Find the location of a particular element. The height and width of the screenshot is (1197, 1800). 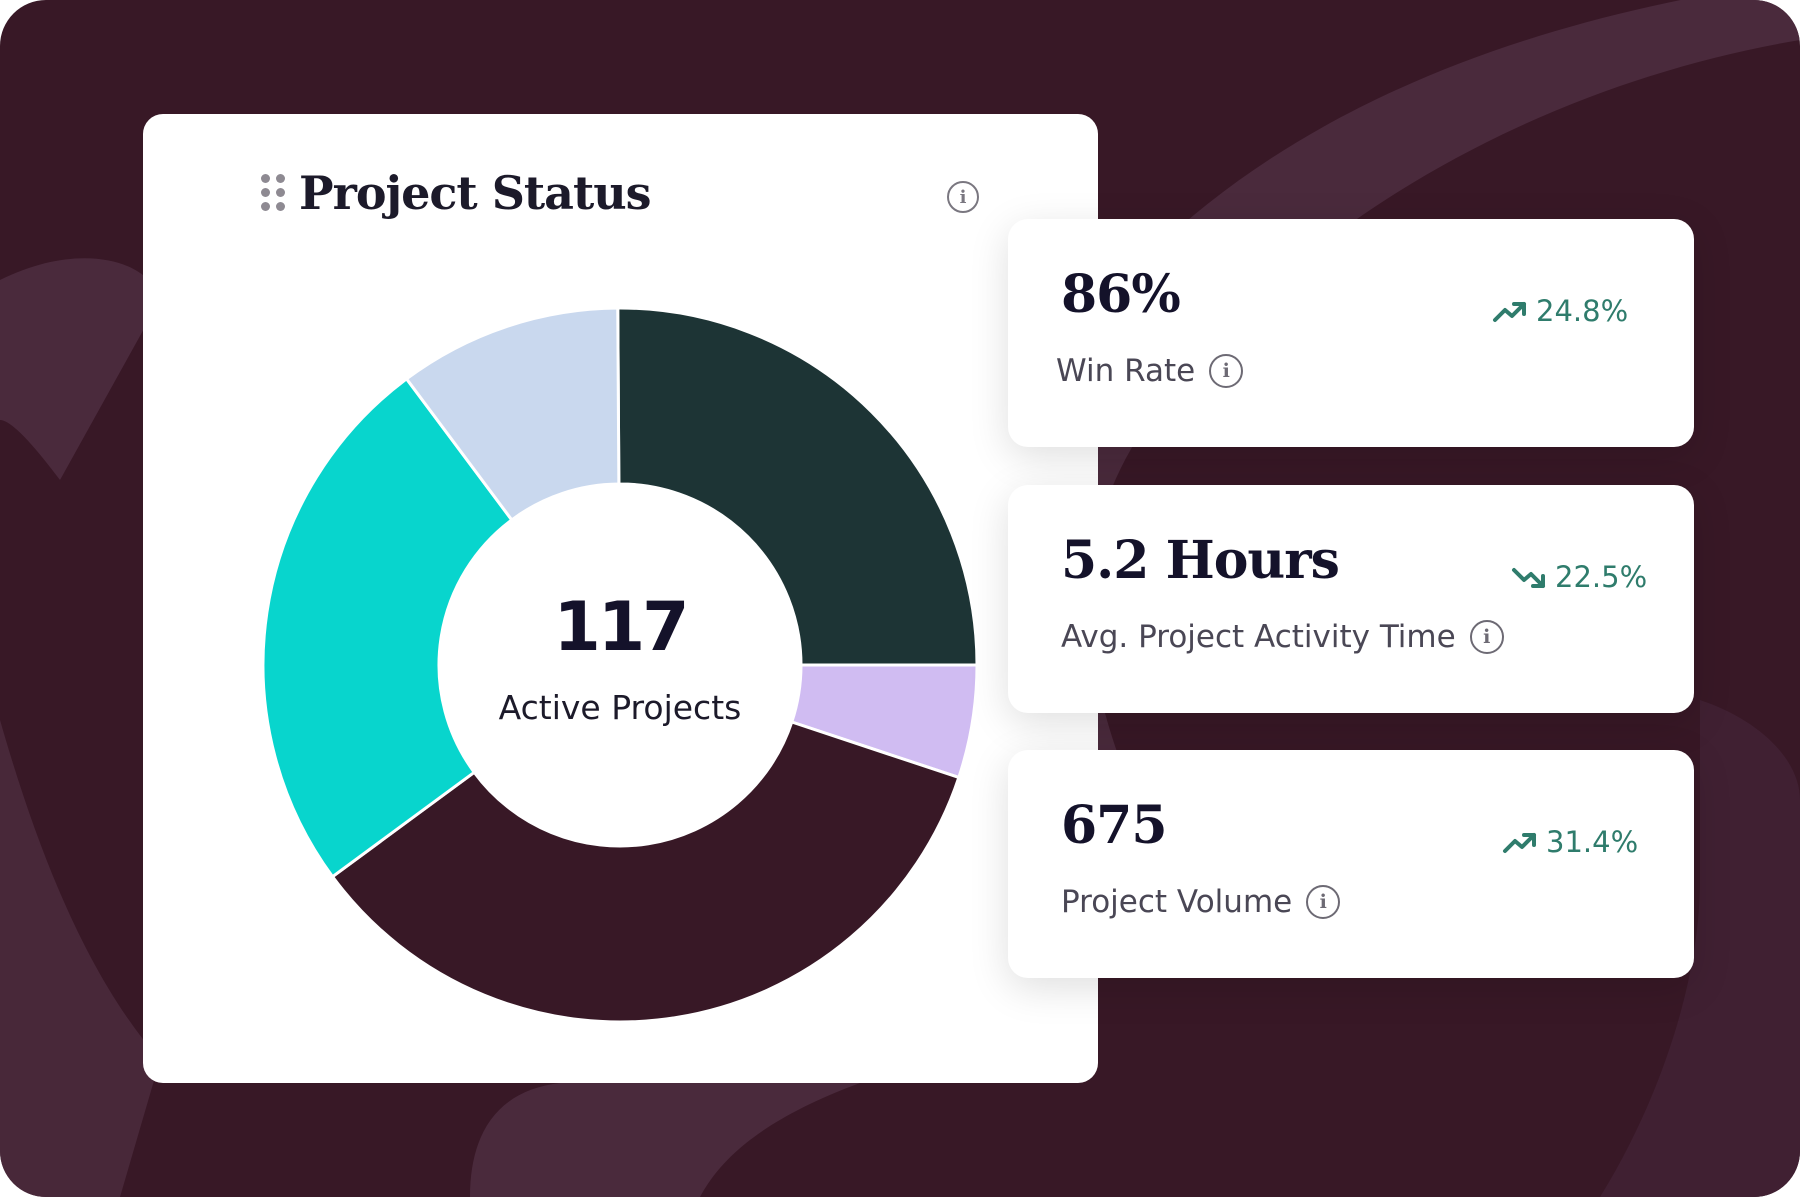

status-card-title: Project Status is located at coordinates (475, 193).